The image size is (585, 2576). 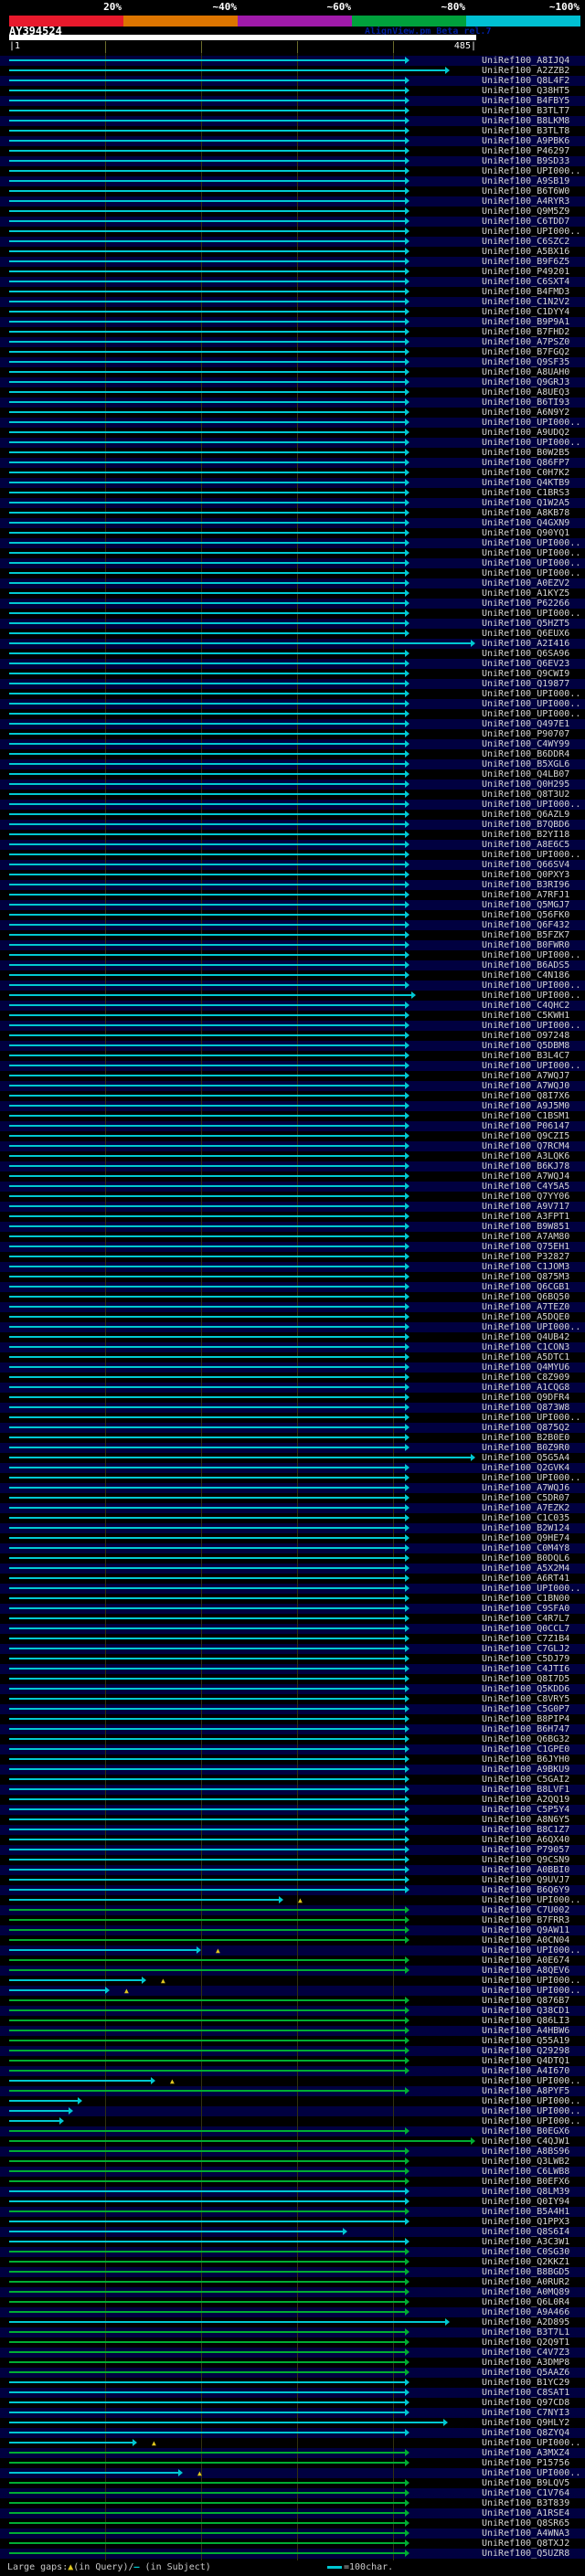 What do you see at coordinates (526, 1458) in the screenshot?
I see `hit-accession-label: UniRef100_Q5G5A4` at bounding box center [526, 1458].